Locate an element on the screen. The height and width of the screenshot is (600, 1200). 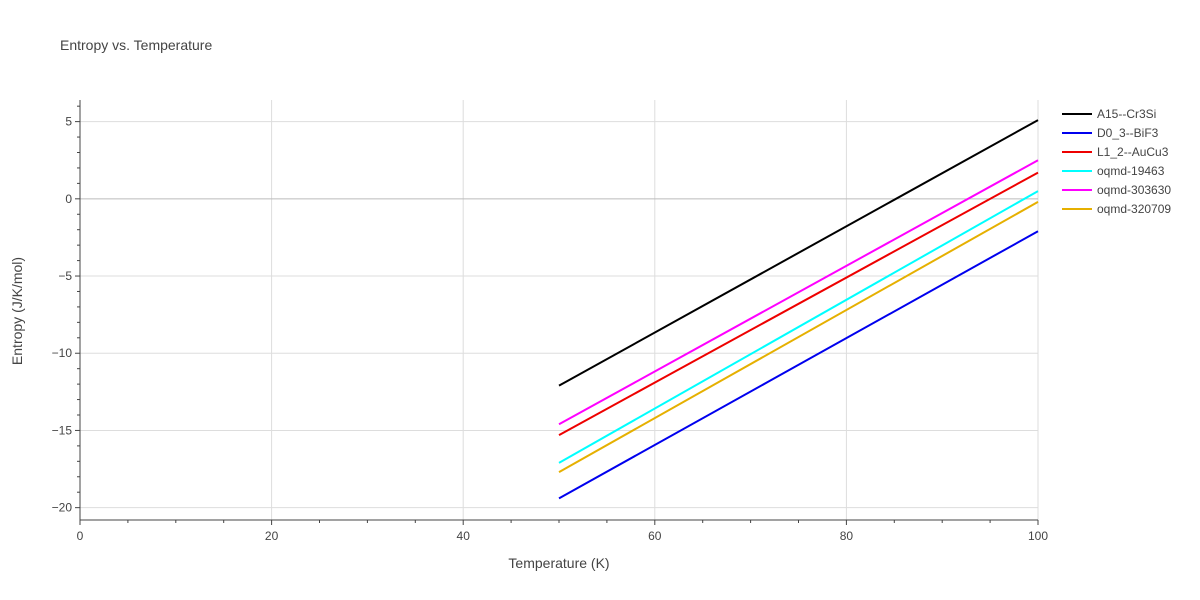
x-tick-label: 100 is located at coordinates (1038, 536).